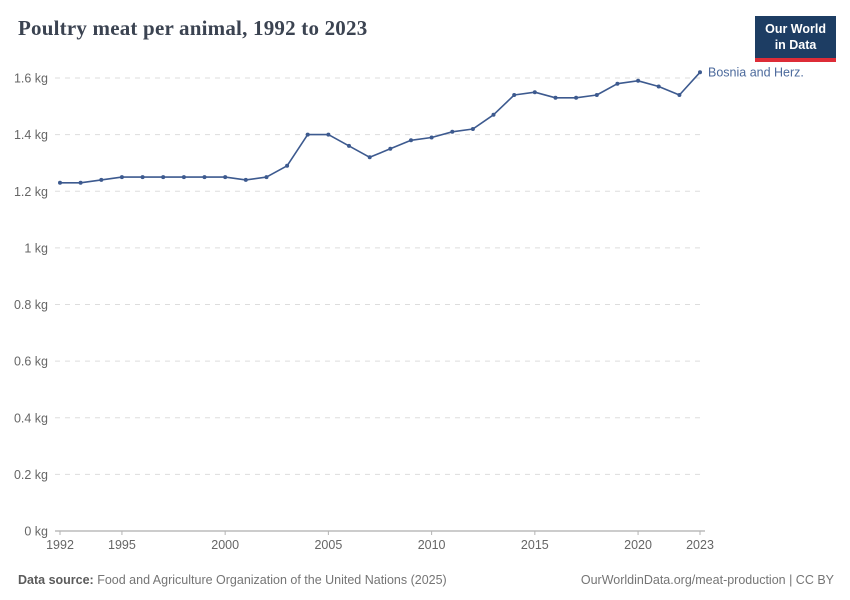  Describe the element at coordinates (60, 545) in the screenshot. I see `x-tick-label: 1992` at that location.